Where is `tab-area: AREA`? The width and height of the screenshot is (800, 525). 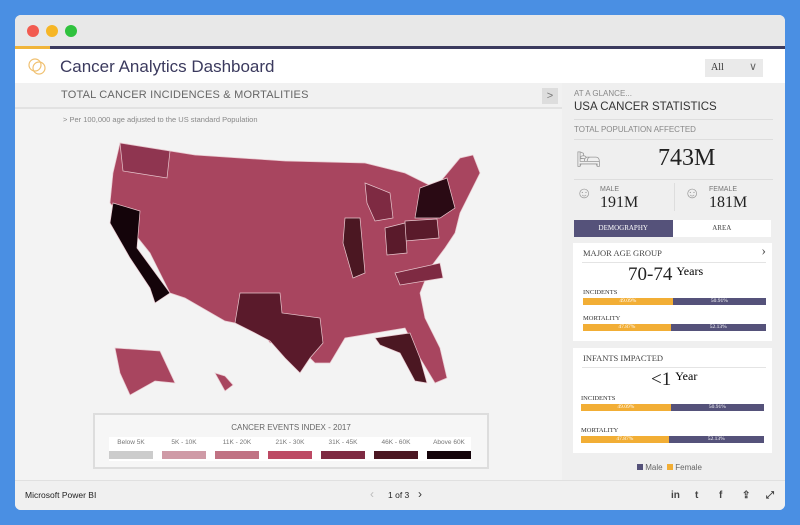
tab-area: AREA is located at coordinates (721, 228).